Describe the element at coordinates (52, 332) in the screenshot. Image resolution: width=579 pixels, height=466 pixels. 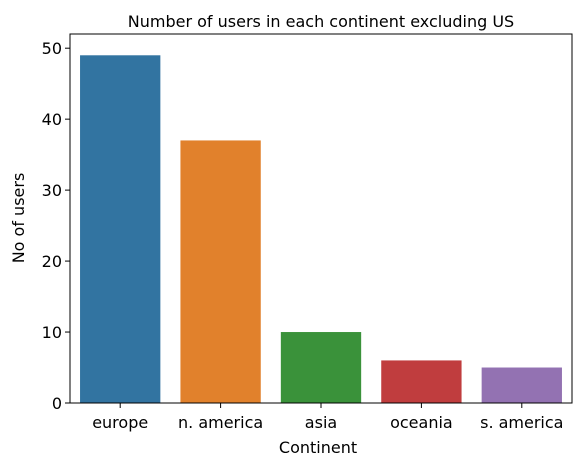
I see `y-tick-label: 10` at that location.